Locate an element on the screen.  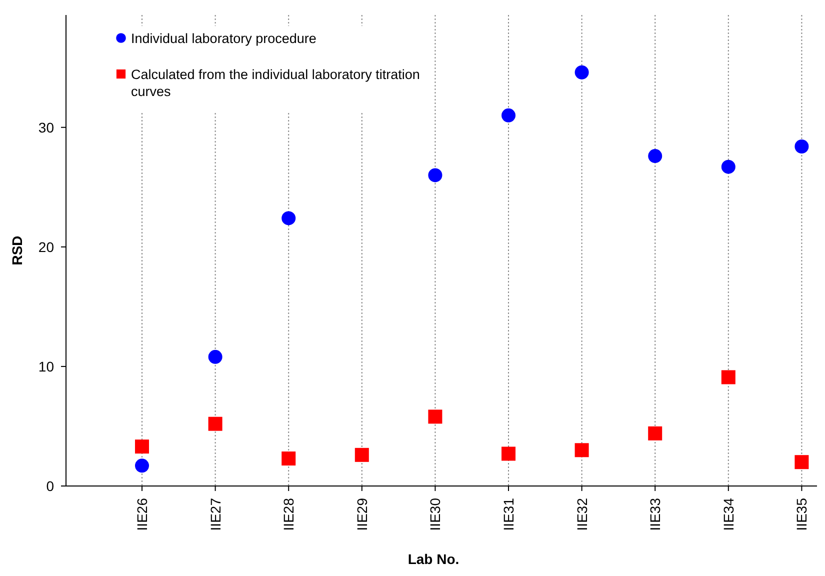
x-tick-label: IIE26 is located at coordinates (142, 514).